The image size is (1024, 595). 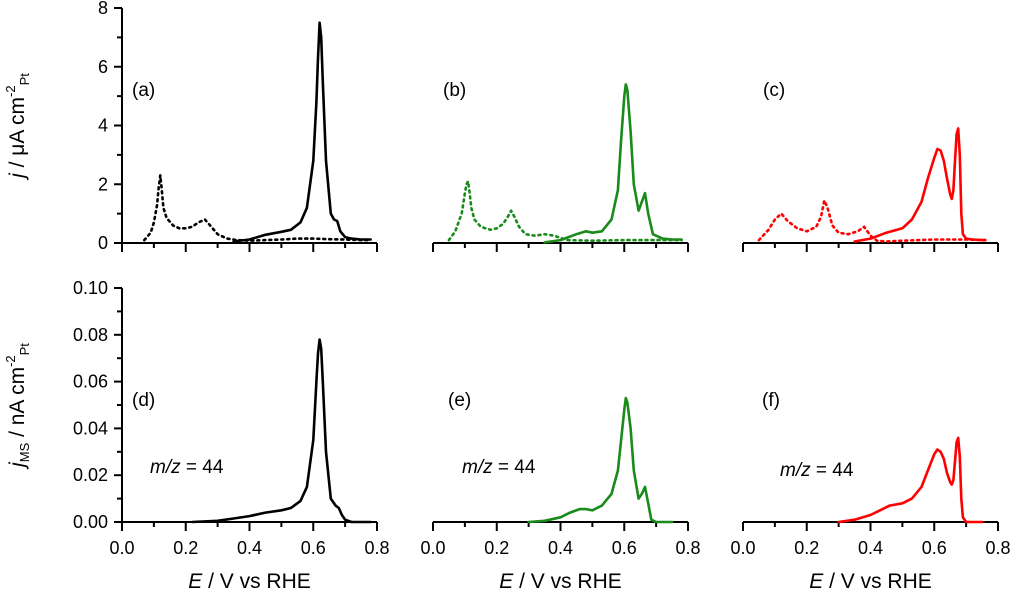 I want to click on y-tick-label: 0.02, so click(x=90, y=475).